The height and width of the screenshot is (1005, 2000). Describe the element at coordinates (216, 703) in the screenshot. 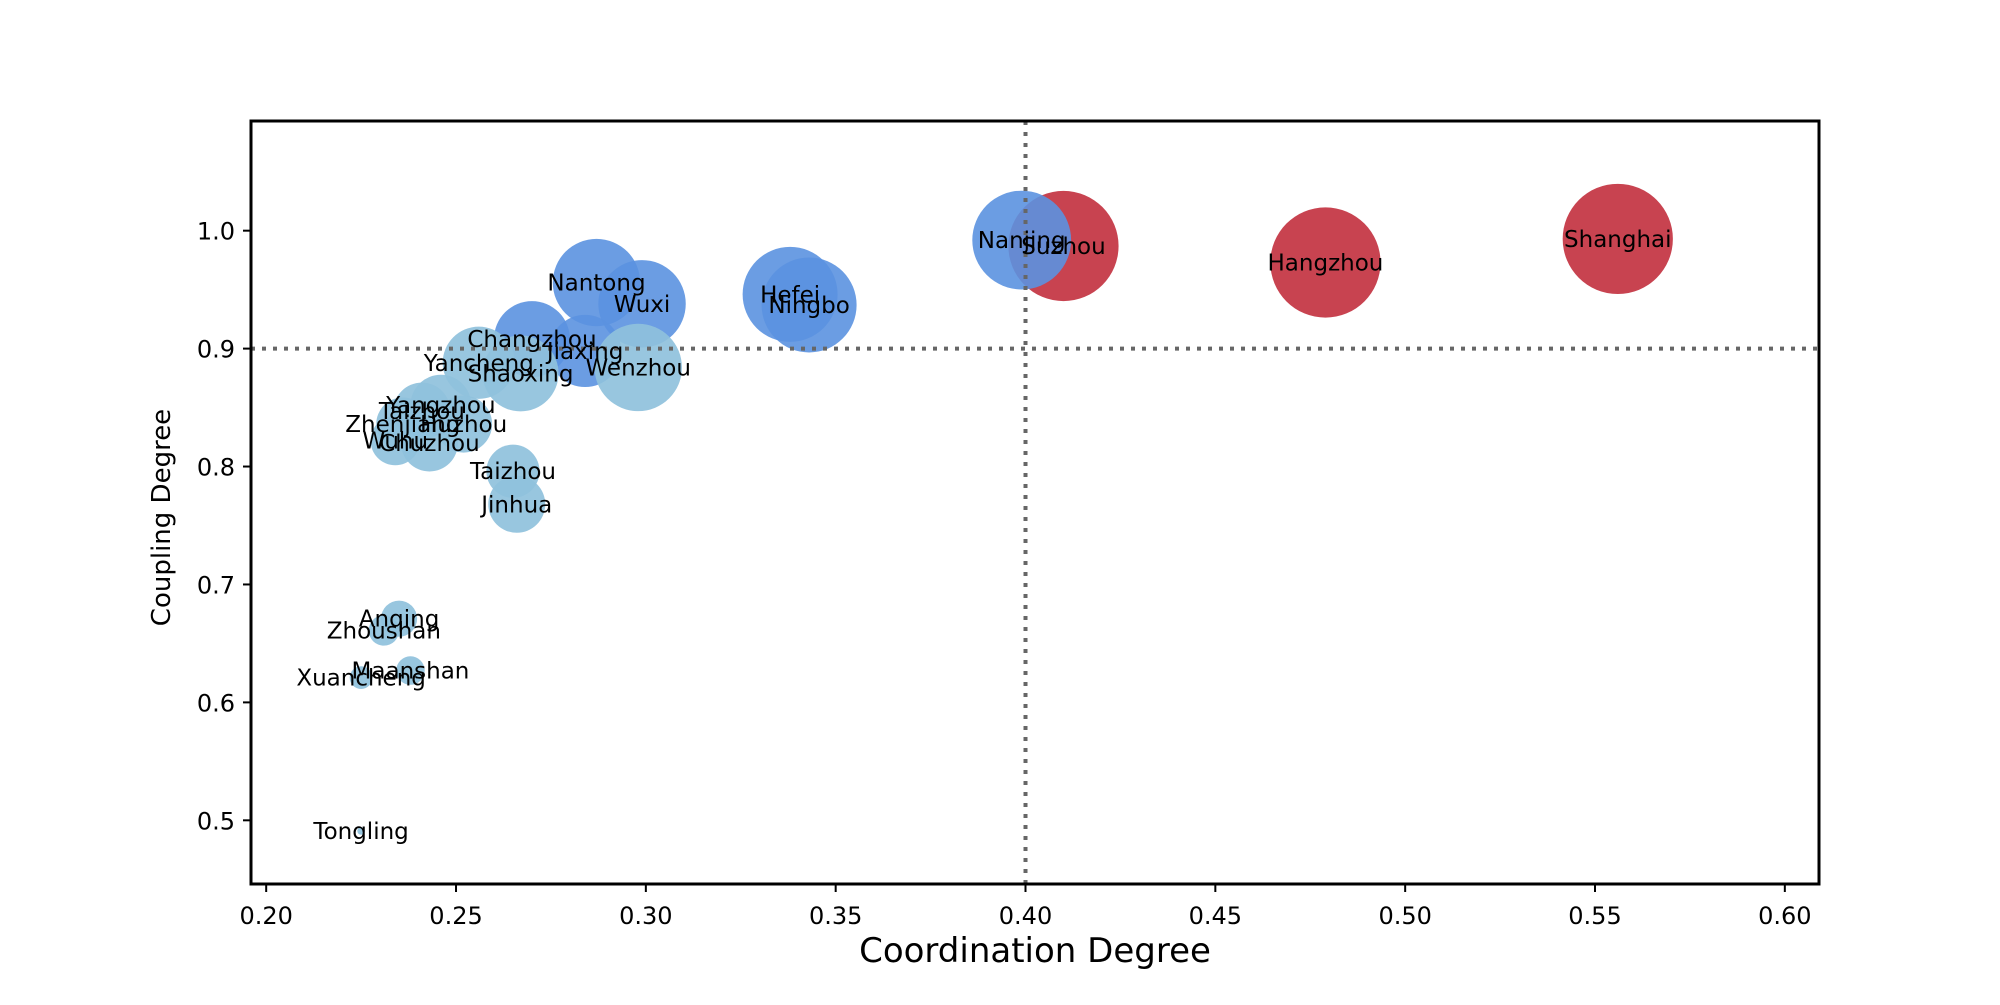

I see `y-tick-label-1: 0.6` at that location.